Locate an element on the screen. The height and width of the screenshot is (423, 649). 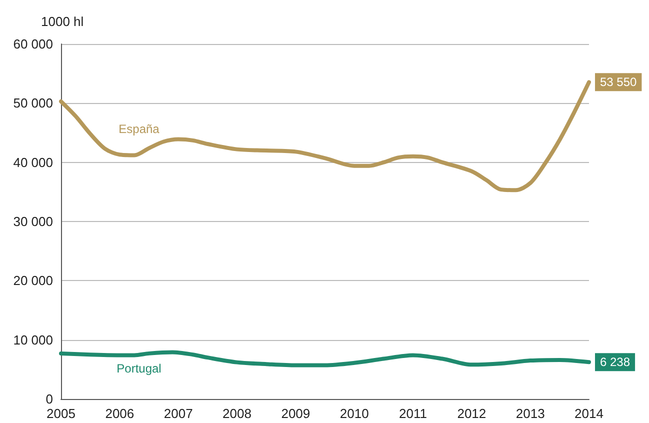
series-label: Portugal is located at coordinates (139, 368).